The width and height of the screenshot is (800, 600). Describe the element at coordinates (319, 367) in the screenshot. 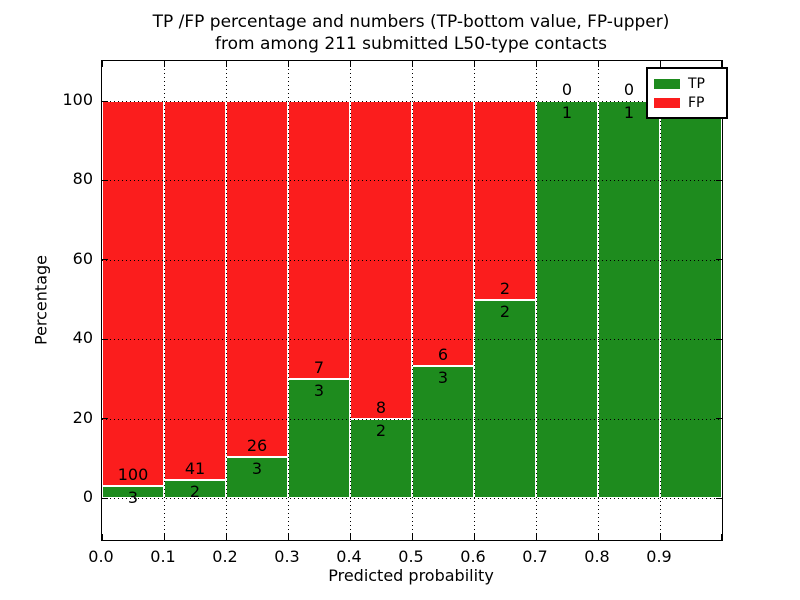

I see `fp-count-label: 7` at that location.